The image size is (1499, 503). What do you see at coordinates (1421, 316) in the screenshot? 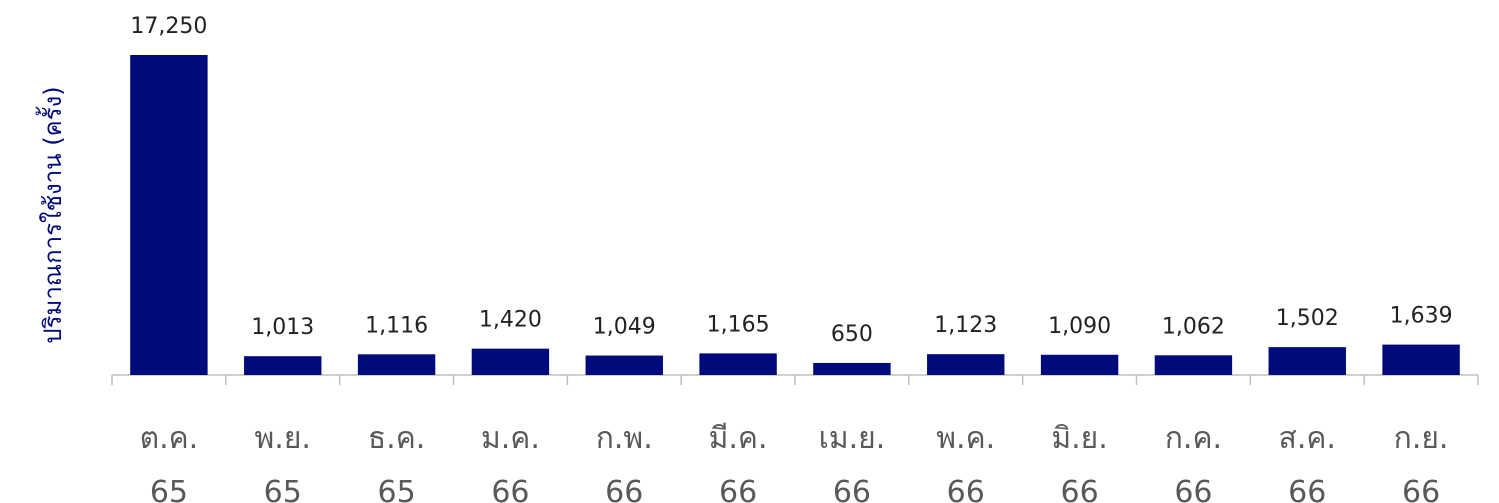
I see `value-label: 1,639` at bounding box center [1421, 316].